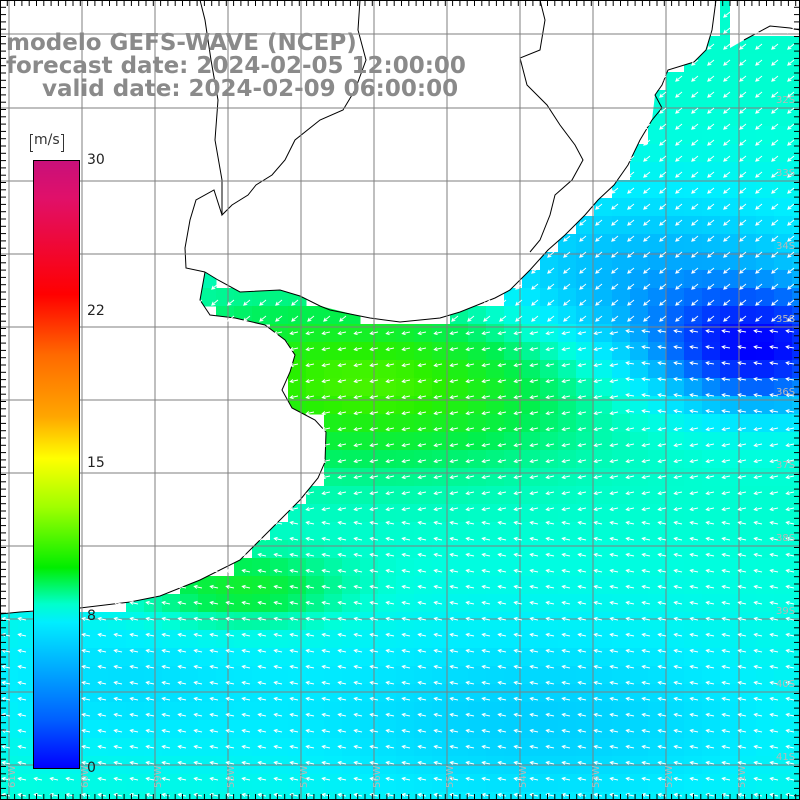 The width and height of the screenshot is (800, 800). What do you see at coordinates (596, 776) in the screenshot?
I see `longitude-label: 53W` at bounding box center [596, 776].